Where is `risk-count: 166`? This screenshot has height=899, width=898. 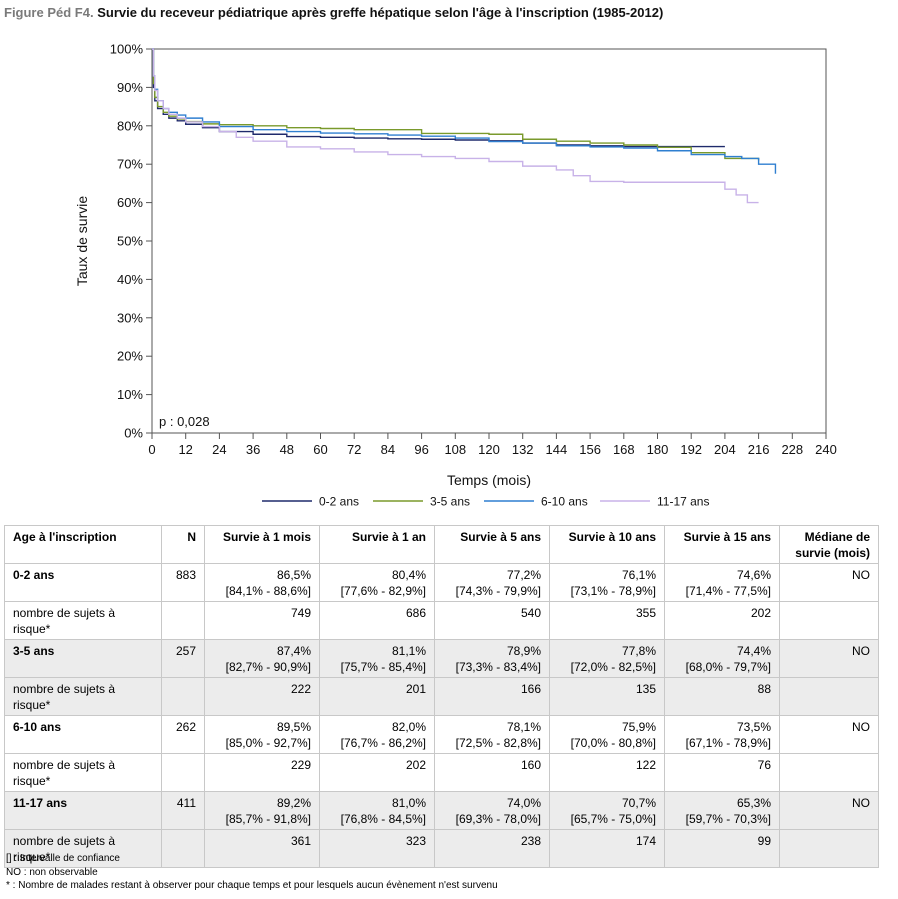
risk-count: 166 is located at coordinates (492, 696).